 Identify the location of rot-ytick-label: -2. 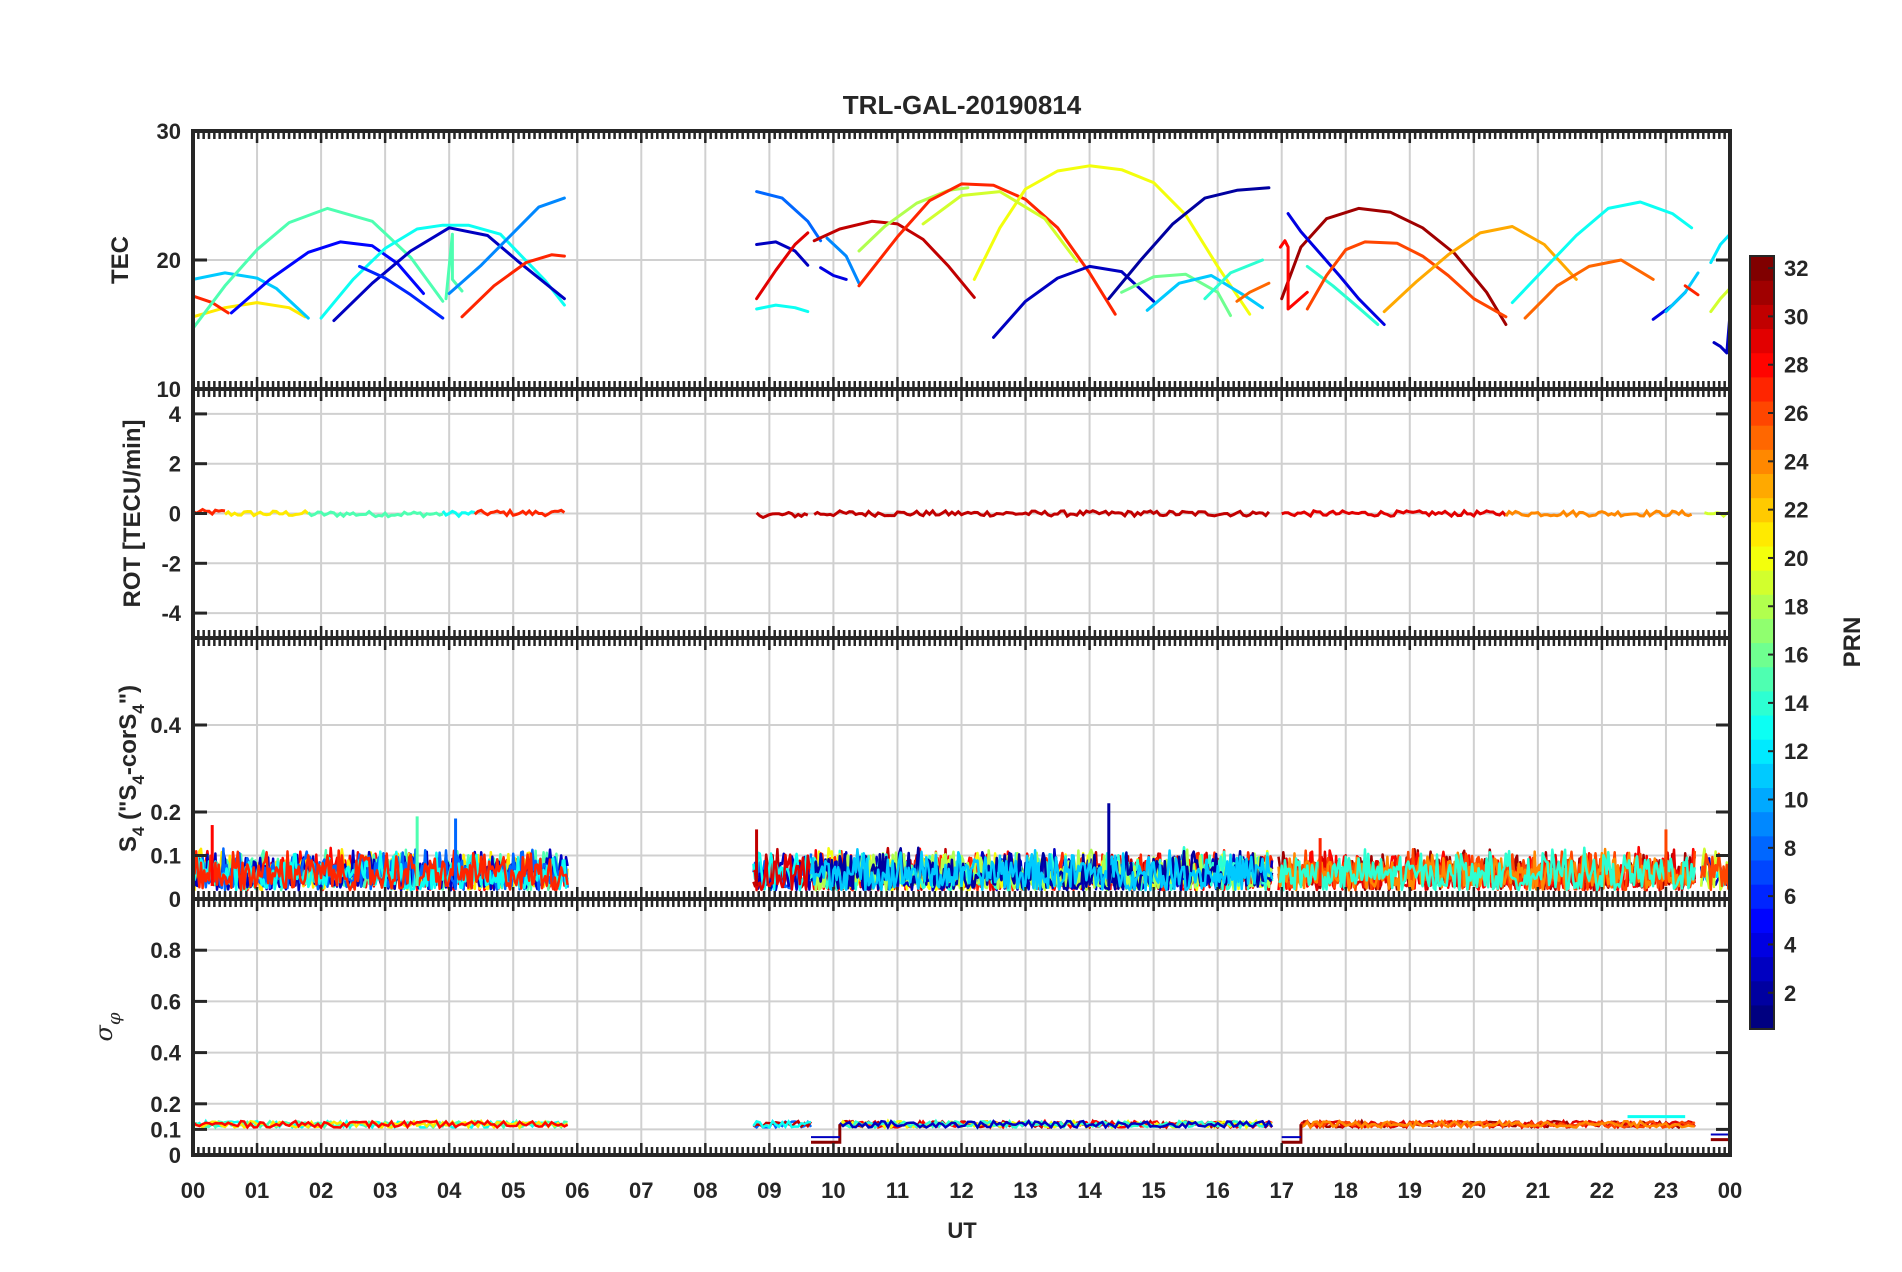
(171, 563).